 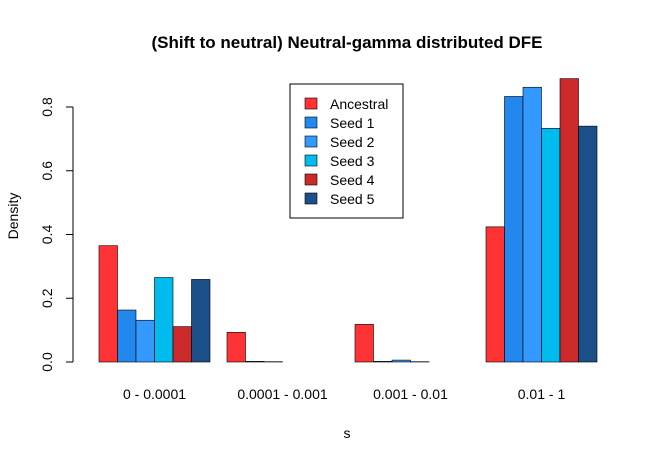 I want to click on x-tick-label: 0 - 0.0001, so click(x=154, y=394).